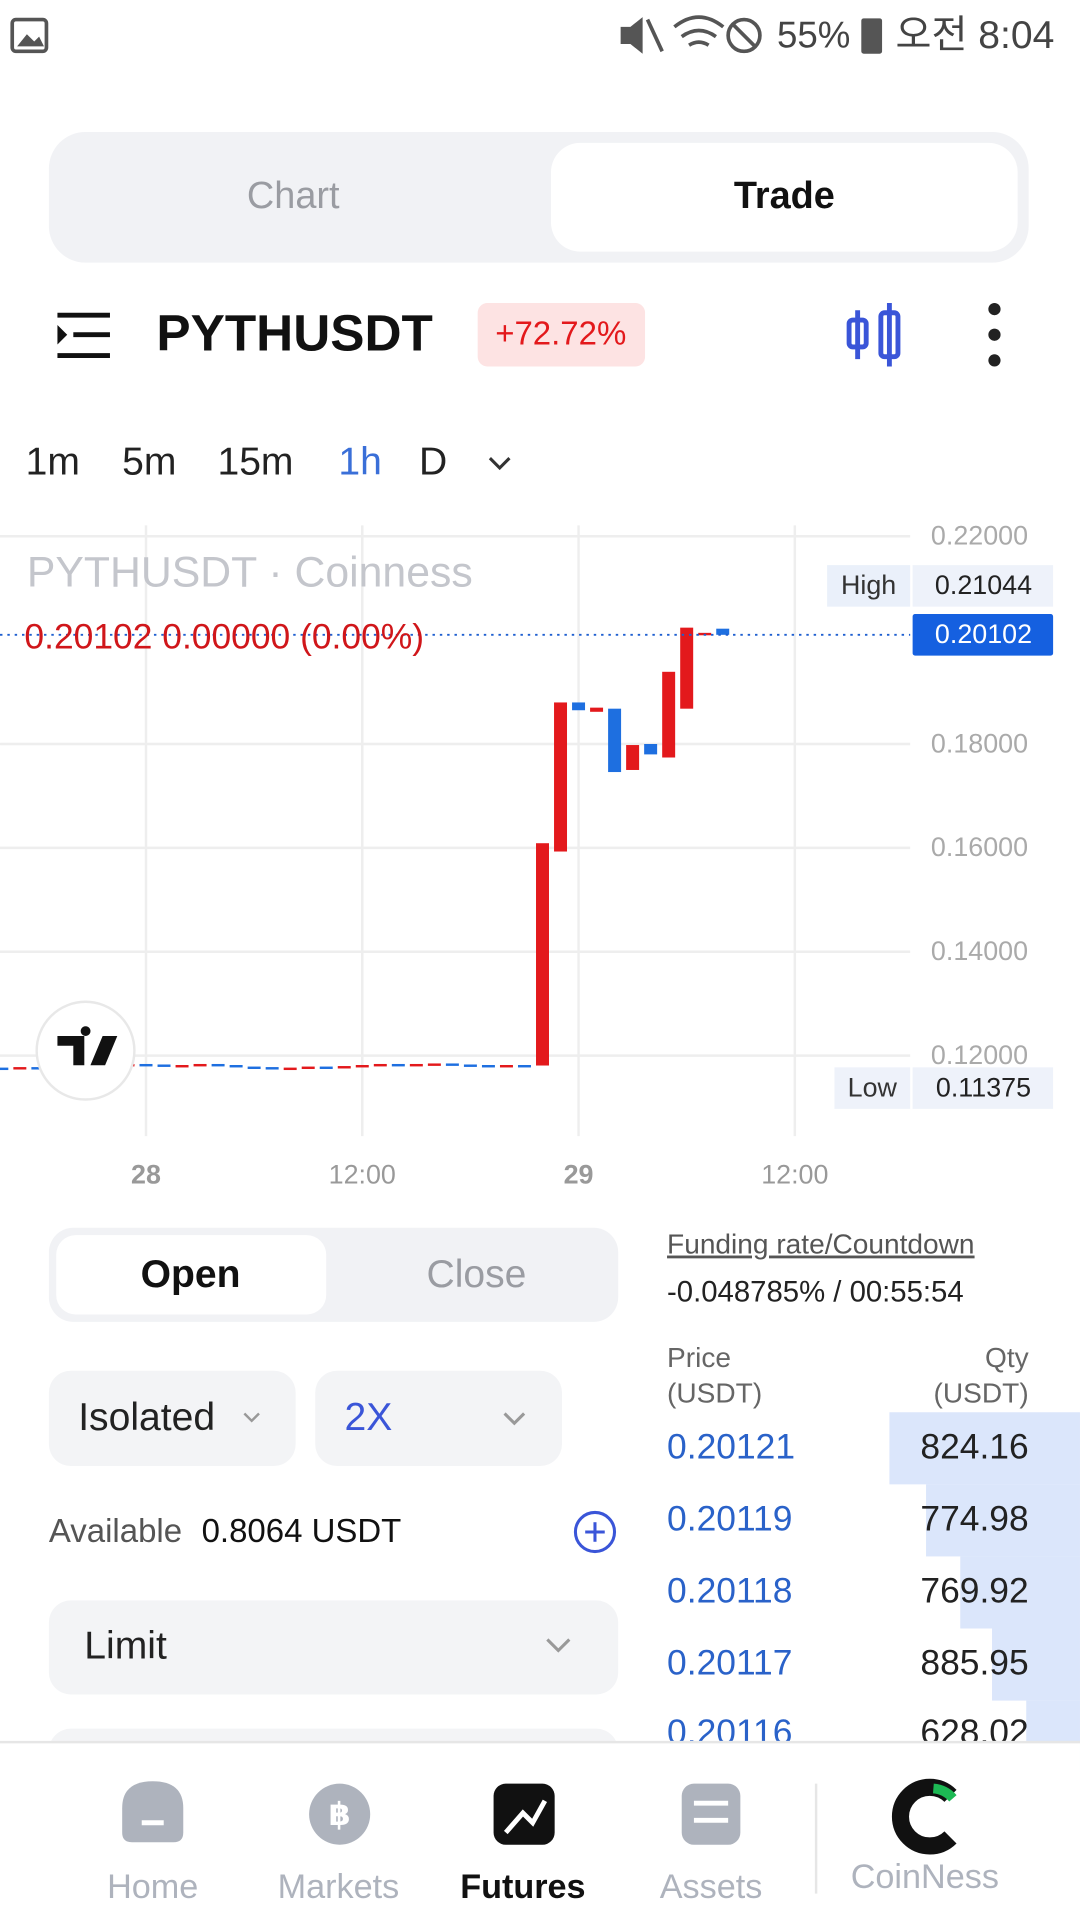 Image resolution: width=1080 pixels, height=1920 pixels. I want to click on tv-logo-bg, so click(85, 1050).